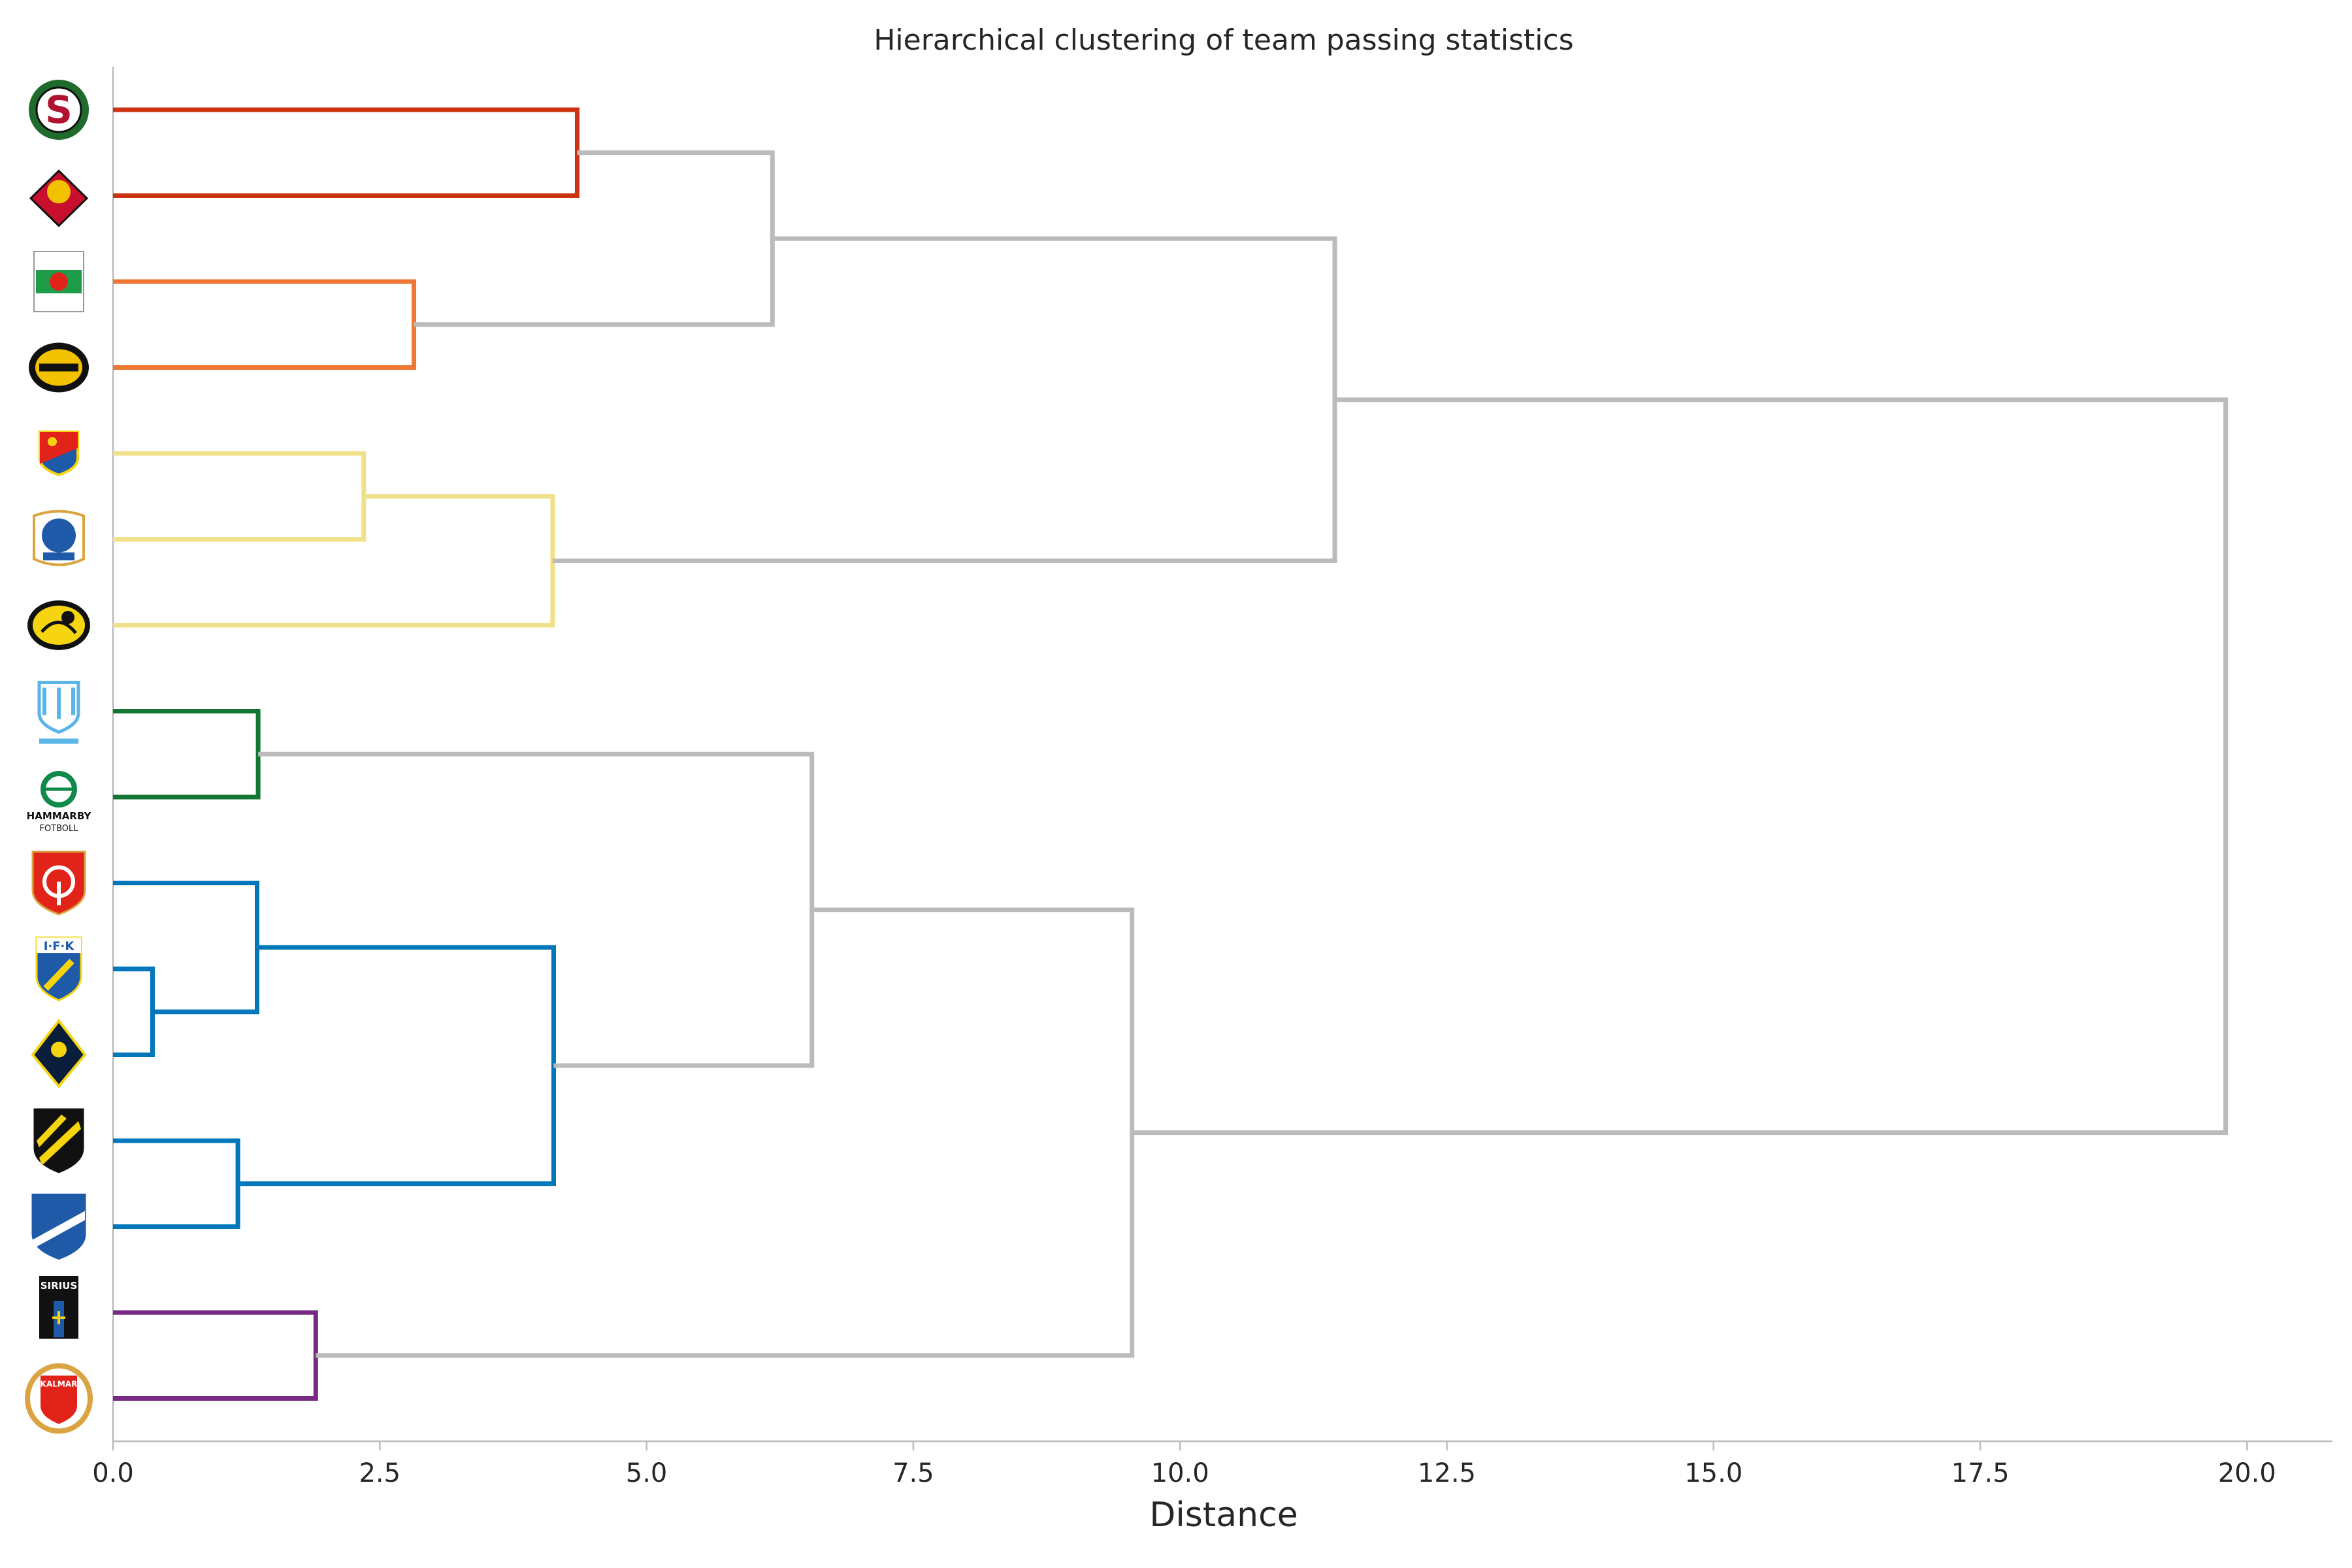 The width and height of the screenshot is (2352, 1568). I want to click on x-tick-label: 2.5, so click(379, 1473).